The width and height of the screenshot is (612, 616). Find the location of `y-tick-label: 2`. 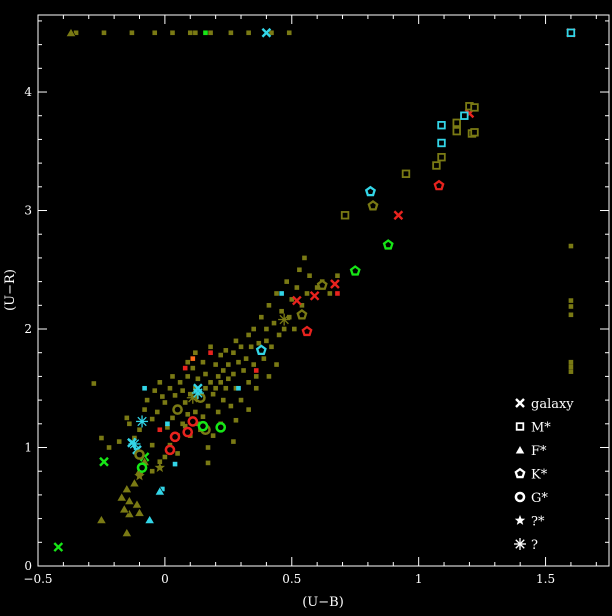

y-tick-label: 2 is located at coordinates (28, 329).